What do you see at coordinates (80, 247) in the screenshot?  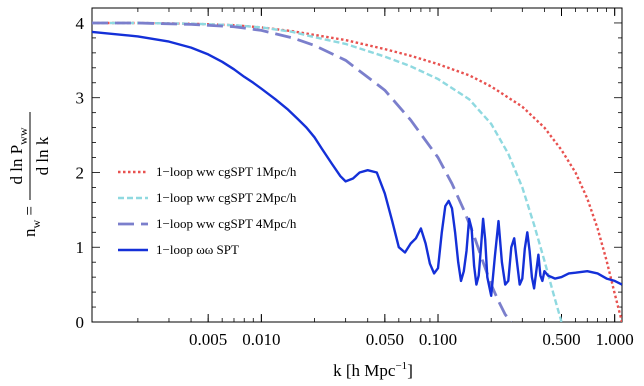 I see `y-tick-label: 1` at bounding box center [80, 247].